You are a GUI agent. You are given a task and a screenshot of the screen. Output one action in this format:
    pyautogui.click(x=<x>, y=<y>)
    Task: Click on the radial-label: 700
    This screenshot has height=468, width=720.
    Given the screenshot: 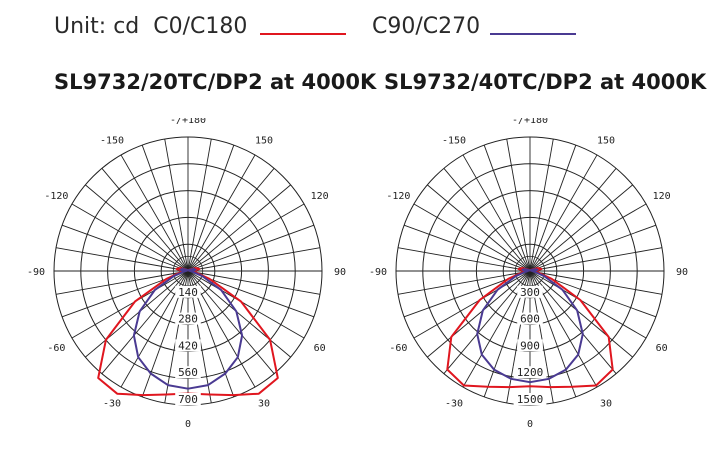 What is the action you would take?
    pyautogui.click(x=188, y=399)
    